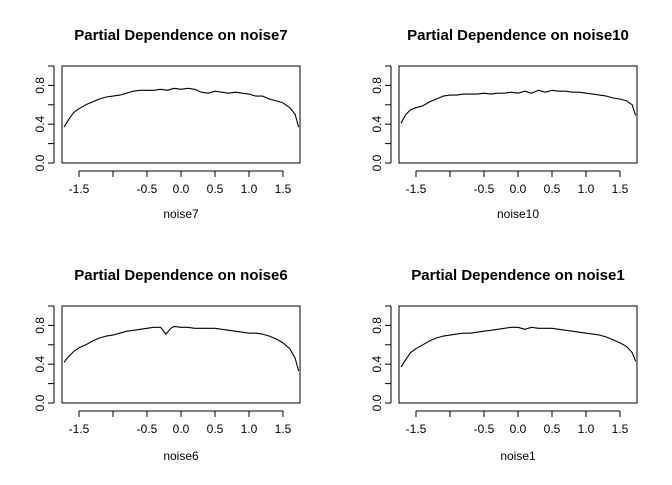 This screenshot has width=672, height=485. I want to click on chart-title: Partial Dependence on noise1, so click(517, 275).